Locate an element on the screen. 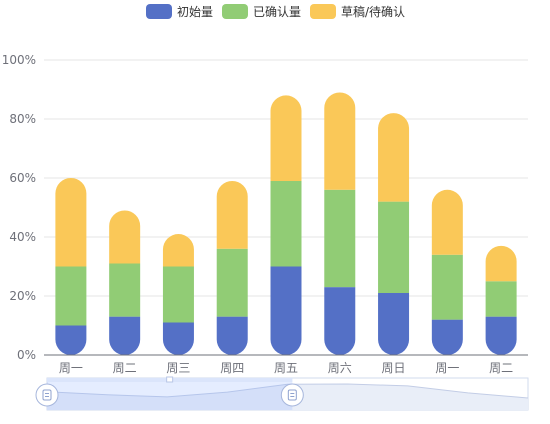  zoom-selected-range is located at coordinates (170, 394).